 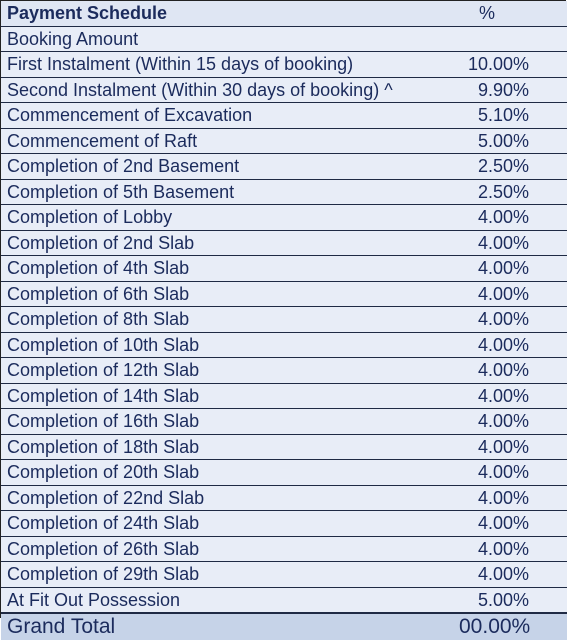 What do you see at coordinates (227, 447) in the screenshot?
I see `milestone-cell: Completion of 18th Slab` at bounding box center [227, 447].